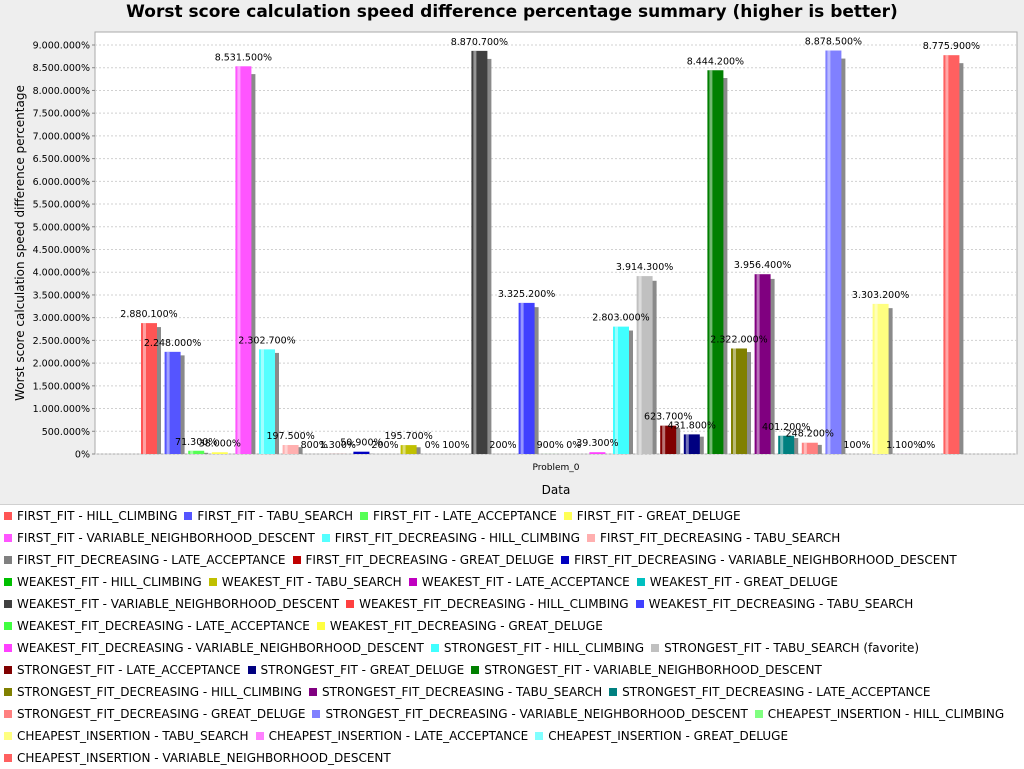  What do you see at coordinates (148, 314) in the screenshot?
I see `bar-value-label: 2.880.100%` at bounding box center [148, 314].